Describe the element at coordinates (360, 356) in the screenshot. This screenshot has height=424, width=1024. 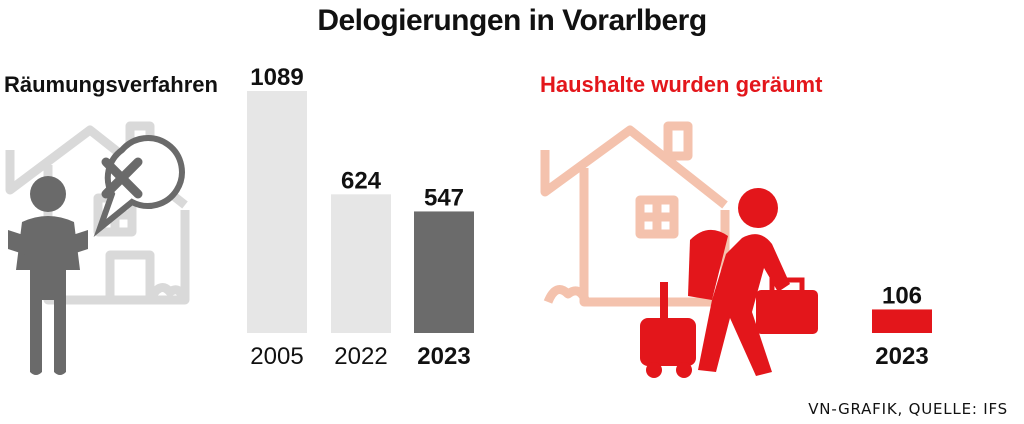
I see `category-label-2022: 2022` at that location.